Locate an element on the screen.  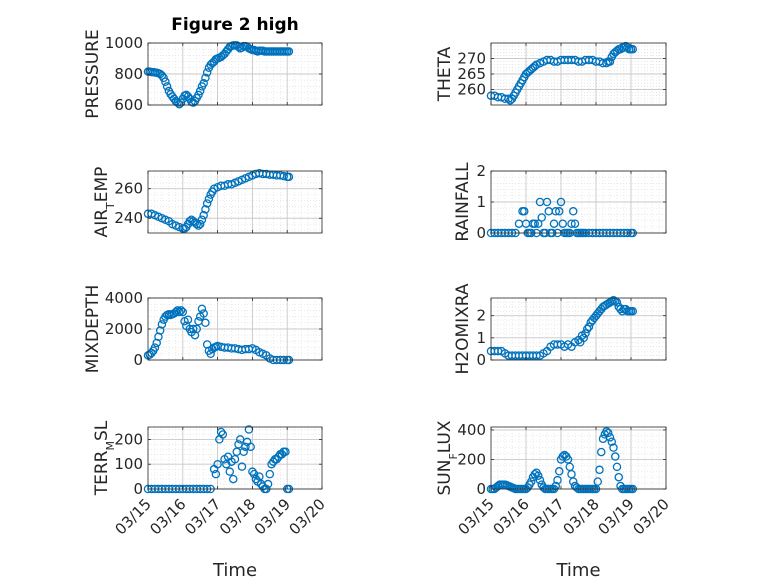
y-tick-label: 2 is located at coordinates (481, 171).